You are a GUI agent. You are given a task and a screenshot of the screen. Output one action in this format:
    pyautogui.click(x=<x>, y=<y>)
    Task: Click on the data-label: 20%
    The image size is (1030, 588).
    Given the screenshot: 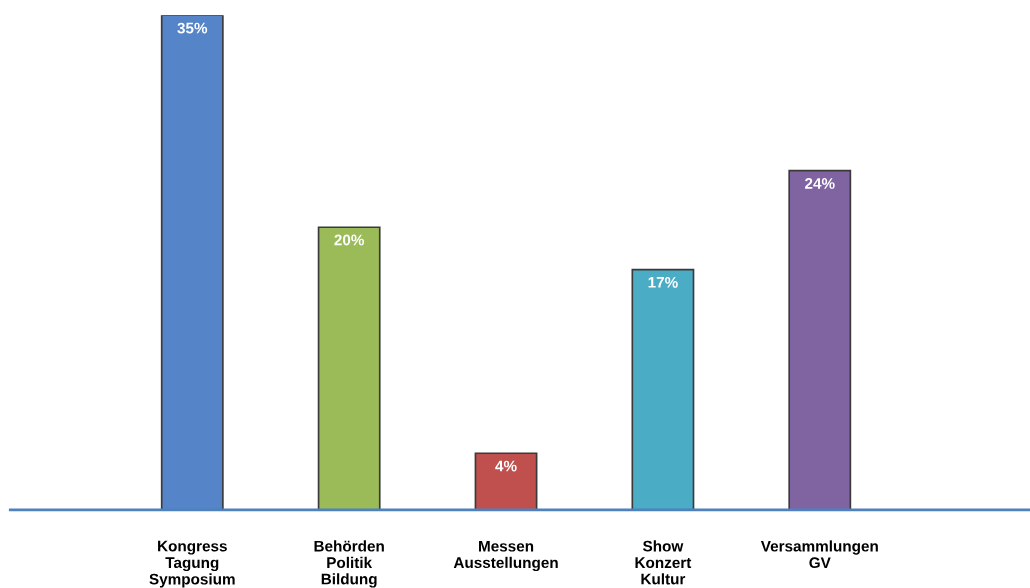 What is the action you would take?
    pyautogui.click(x=349, y=240)
    